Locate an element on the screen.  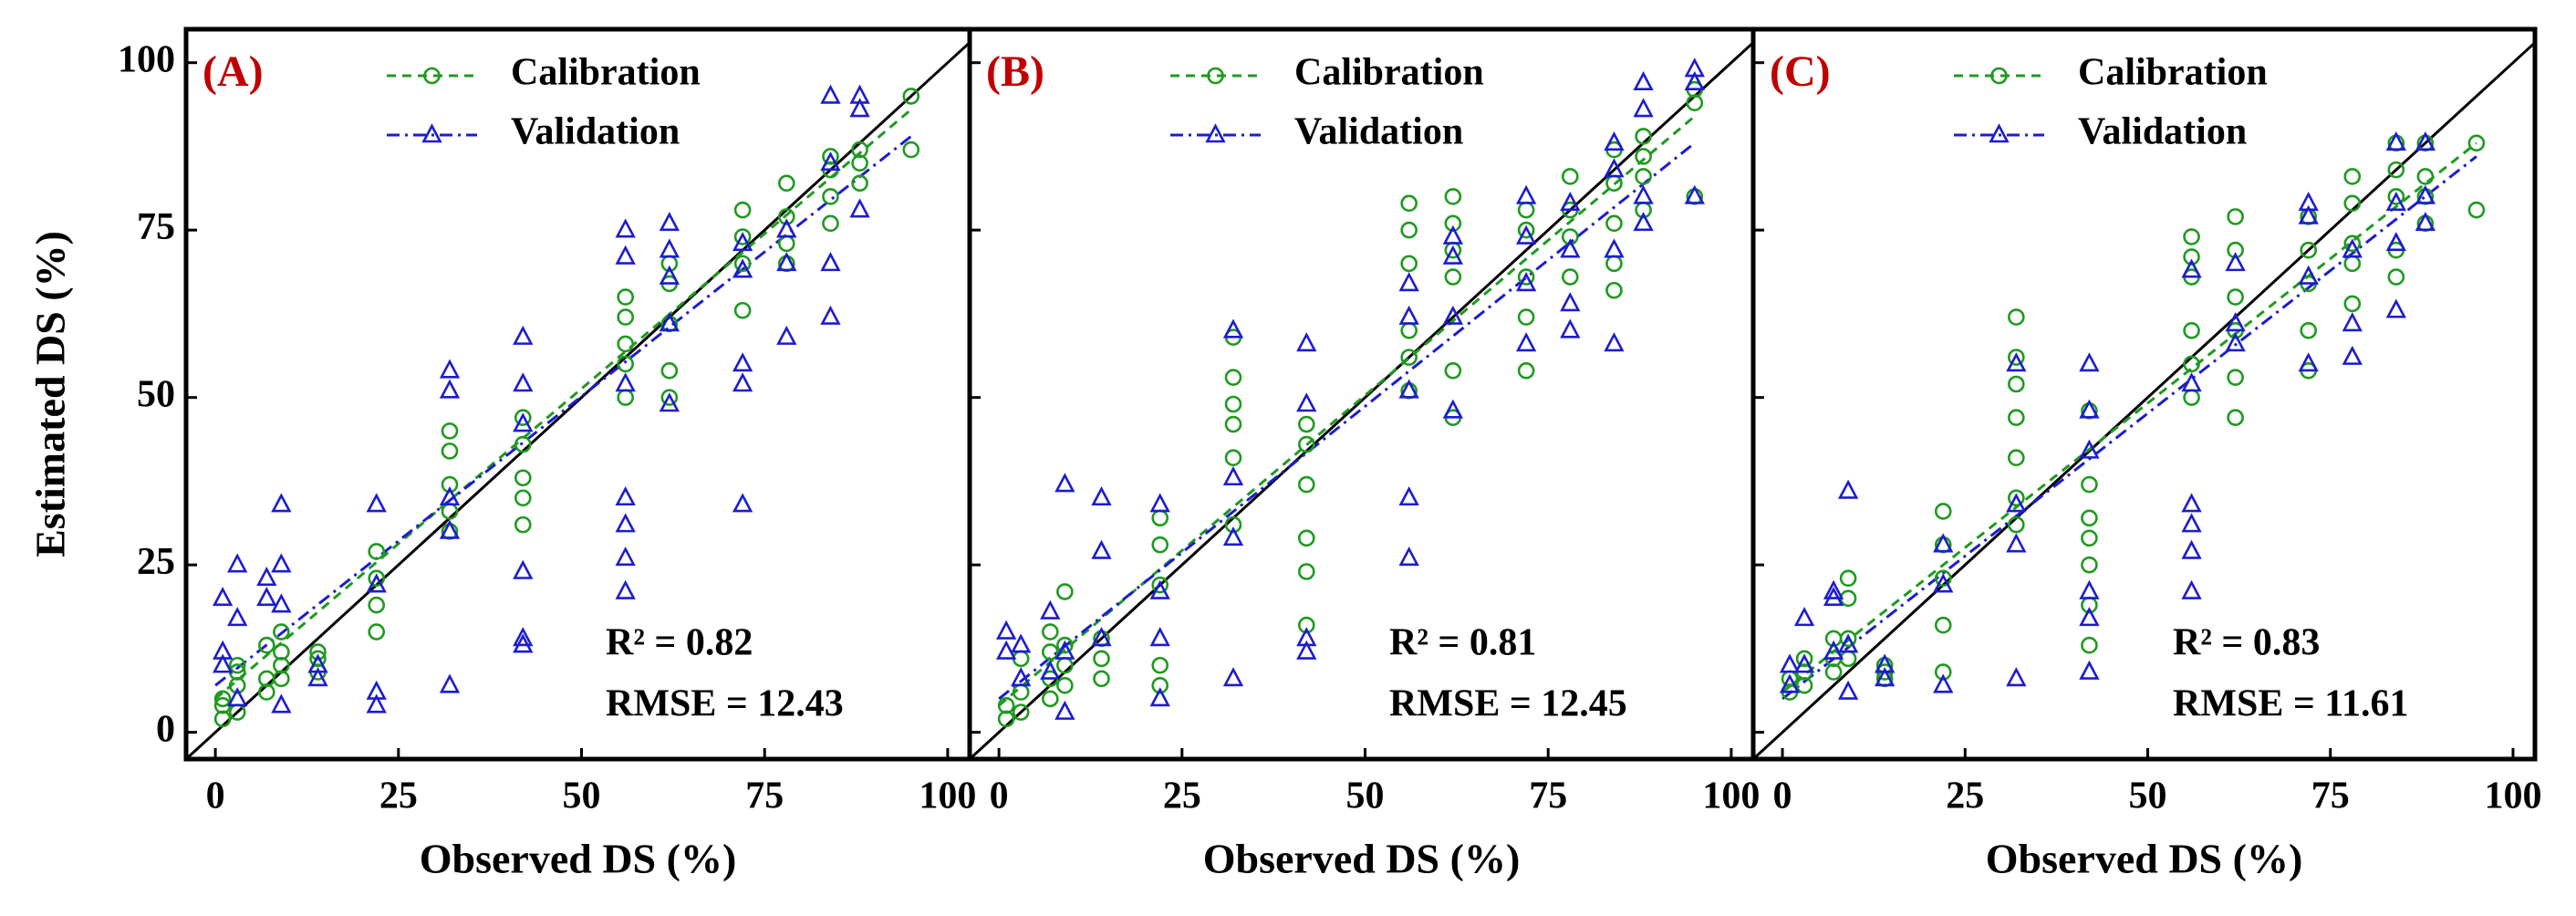
x-tick-label: 100 is located at coordinates (2512, 796).